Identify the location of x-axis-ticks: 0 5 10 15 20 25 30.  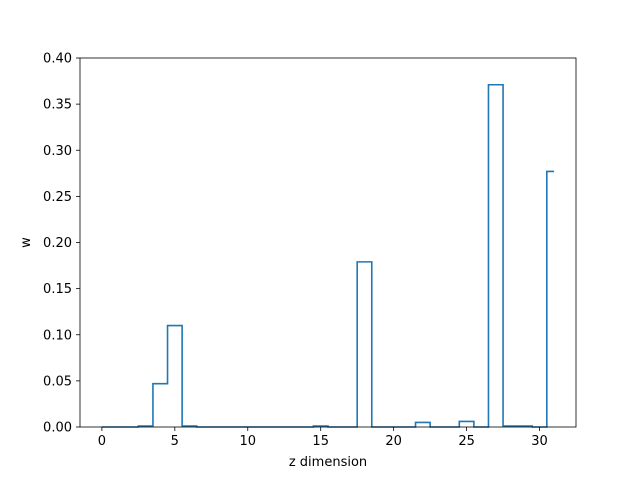
(323, 438).